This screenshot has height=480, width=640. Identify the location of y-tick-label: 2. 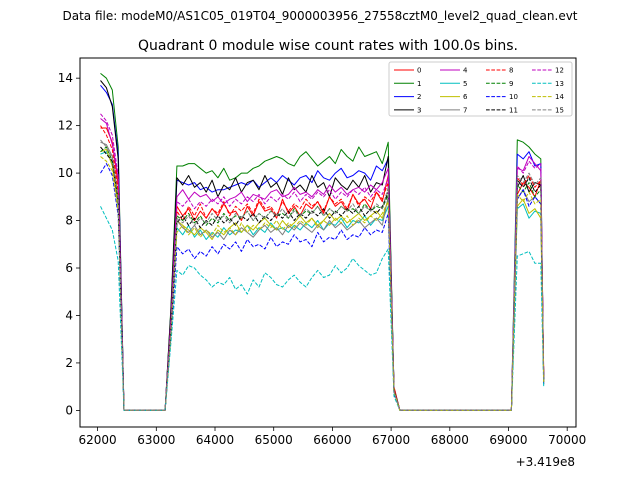
(69, 363).